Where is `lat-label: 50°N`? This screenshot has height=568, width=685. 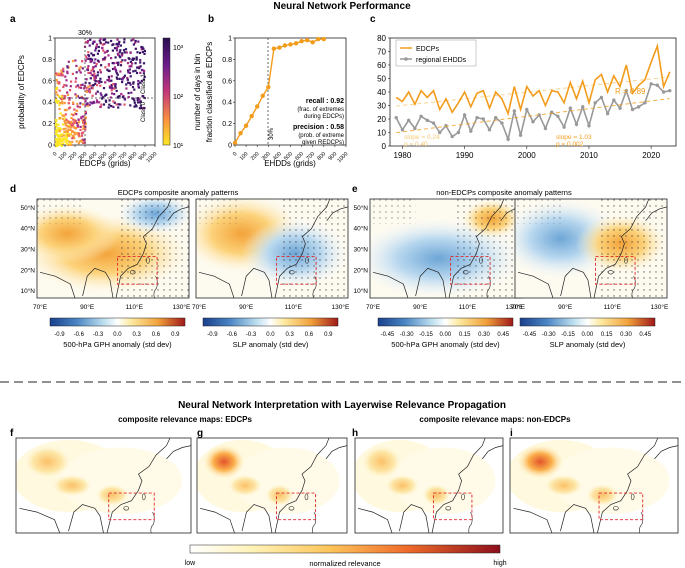 lat-label: 50°N is located at coordinates (27, 208).